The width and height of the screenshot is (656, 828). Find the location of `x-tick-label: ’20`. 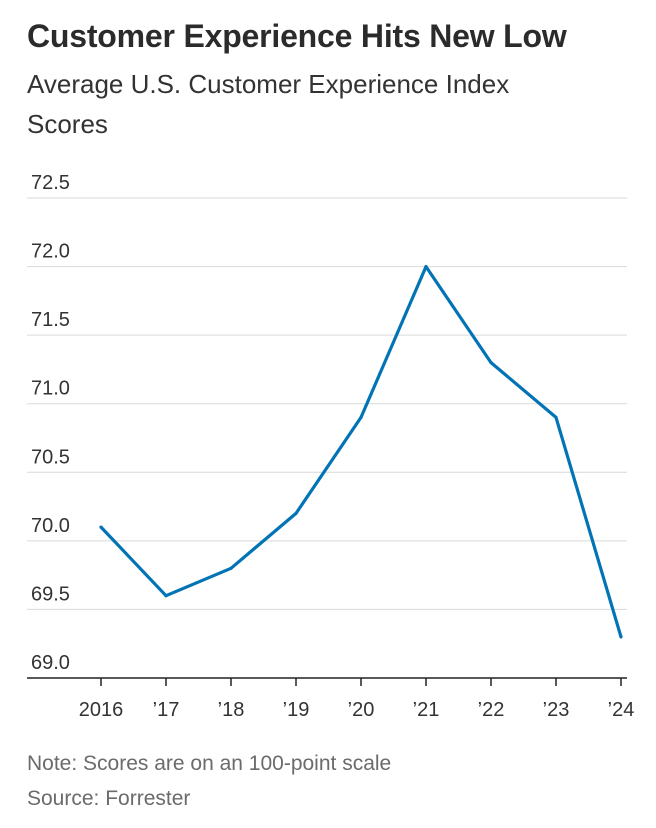

x-tick-label: ’20 is located at coordinates (361, 710).